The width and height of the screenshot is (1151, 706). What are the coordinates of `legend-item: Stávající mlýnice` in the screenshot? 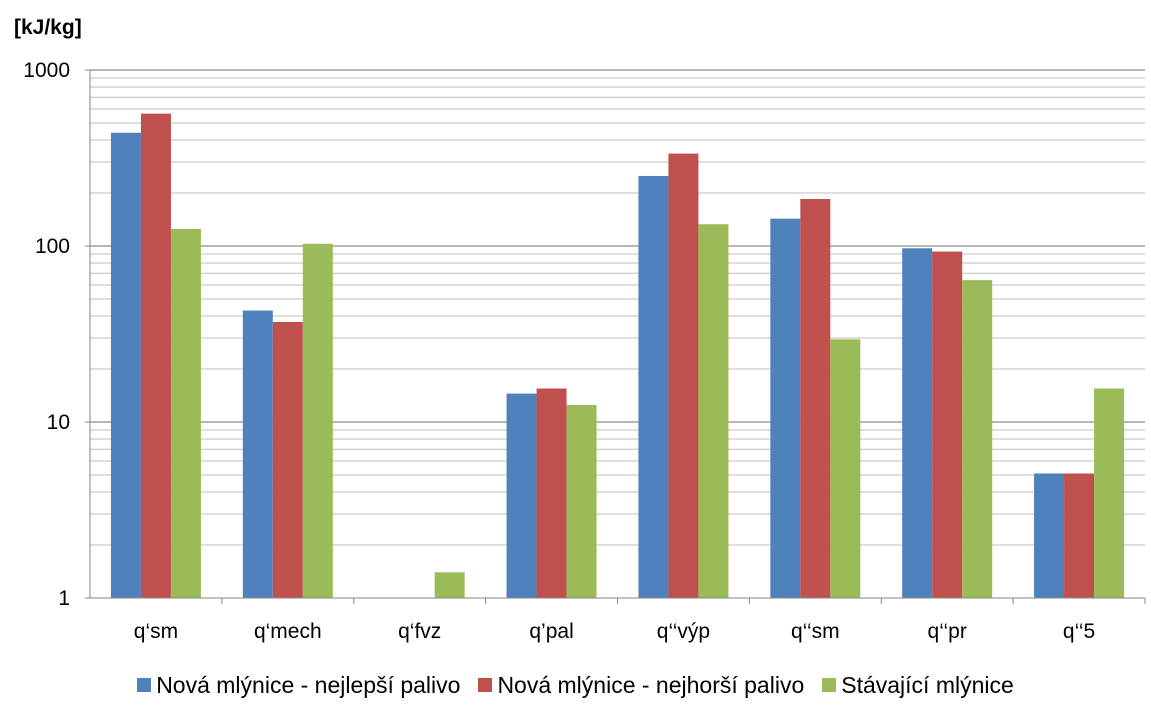 It's located at (918, 685).